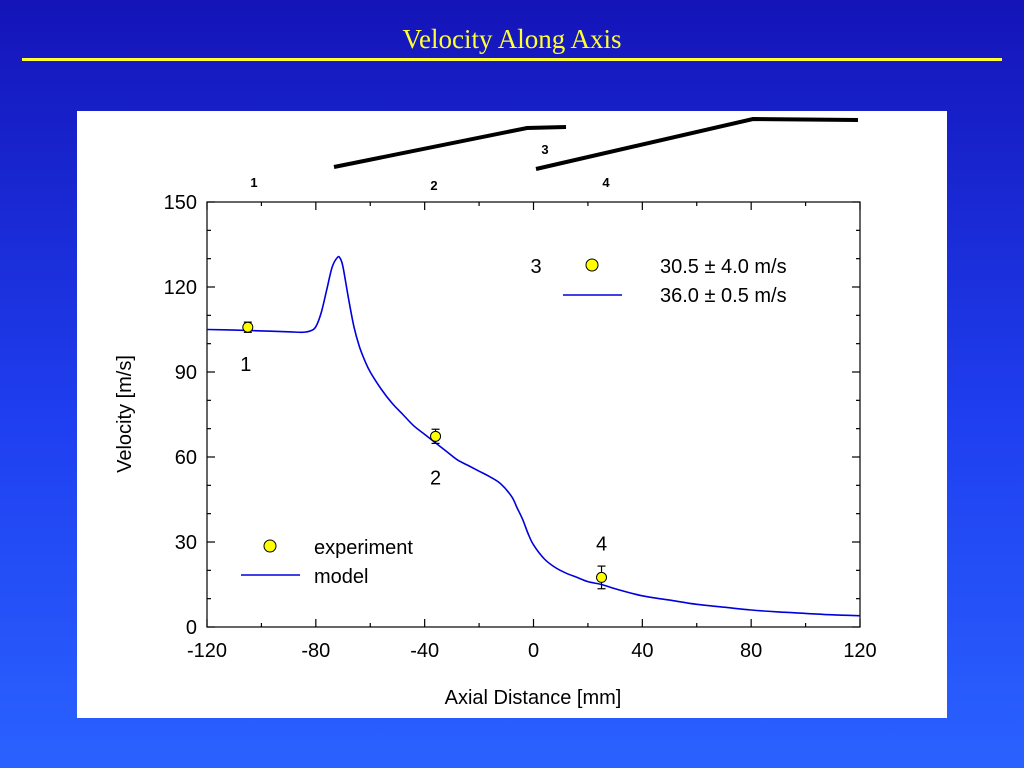 This screenshot has height=768, width=1024. What do you see at coordinates (341, 577) in the screenshot?
I see `legend-model-label: model` at bounding box center [341, 577].